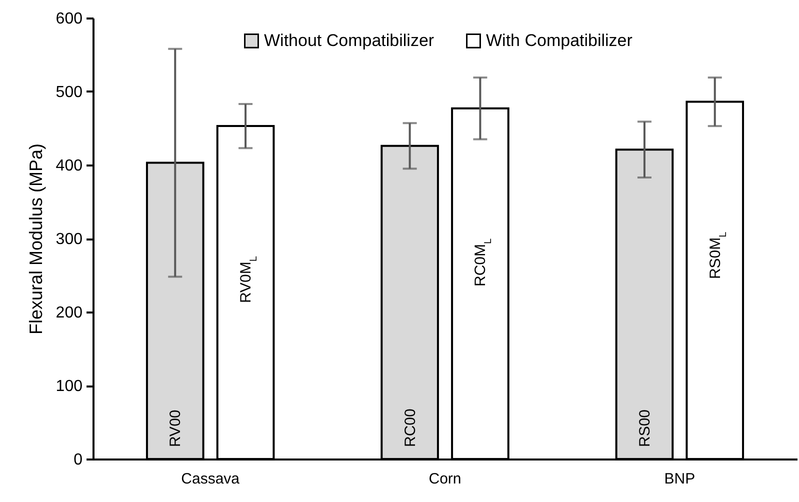  What do you see at coordinates (69, 166) in the screenshot?
I see `y-tick-label: 400` at bounding box center [69, 166].